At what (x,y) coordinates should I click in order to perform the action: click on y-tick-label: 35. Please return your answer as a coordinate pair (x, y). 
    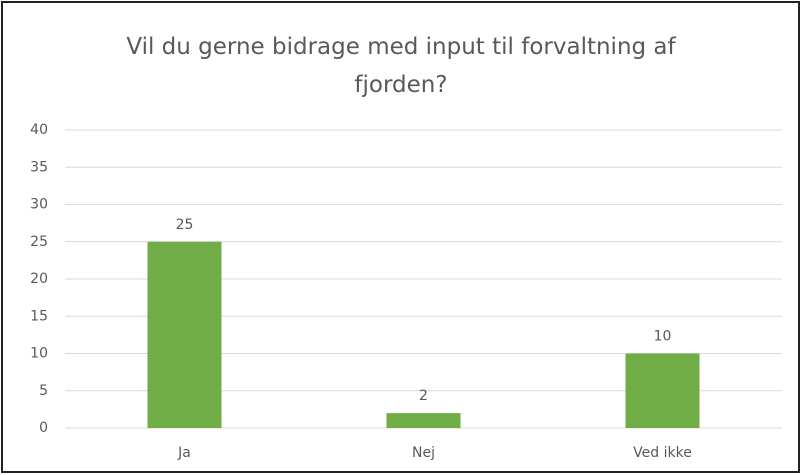
    Looking at the image, I should click on (39, 167).